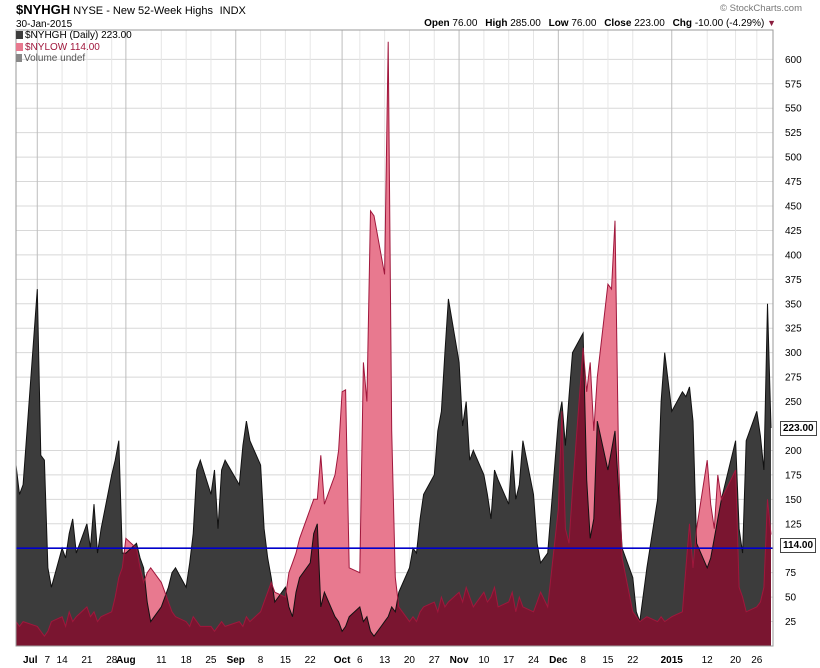 The width and height of the screenshot is (820, 668). Describe the element at coordinates (793, 280) in the screenshot. I see `y-tick-label: 375` at that location.